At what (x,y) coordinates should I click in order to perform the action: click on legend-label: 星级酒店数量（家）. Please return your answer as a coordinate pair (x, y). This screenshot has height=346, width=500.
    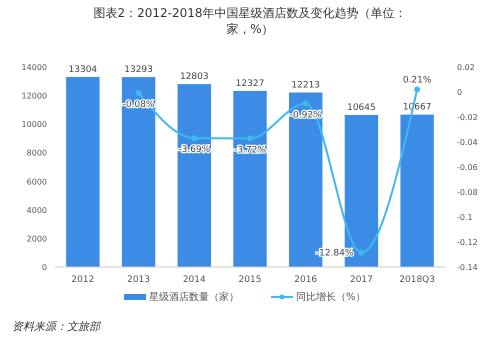
    Looking at the image, I should click on (194, 297).